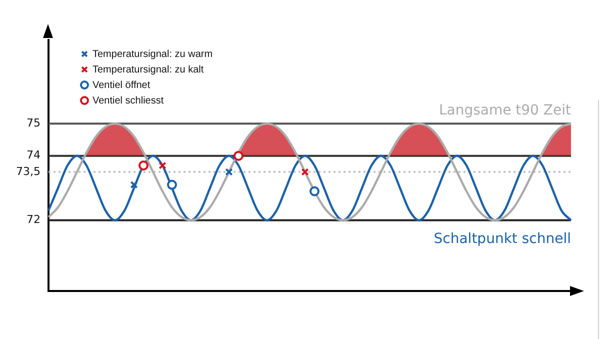 The height and width of the screenshot is (339, 601). What do you see at coordinates (33, 123) in the screenshot?
I see `y-tick-label: 75` at bounding box center [33, 123].